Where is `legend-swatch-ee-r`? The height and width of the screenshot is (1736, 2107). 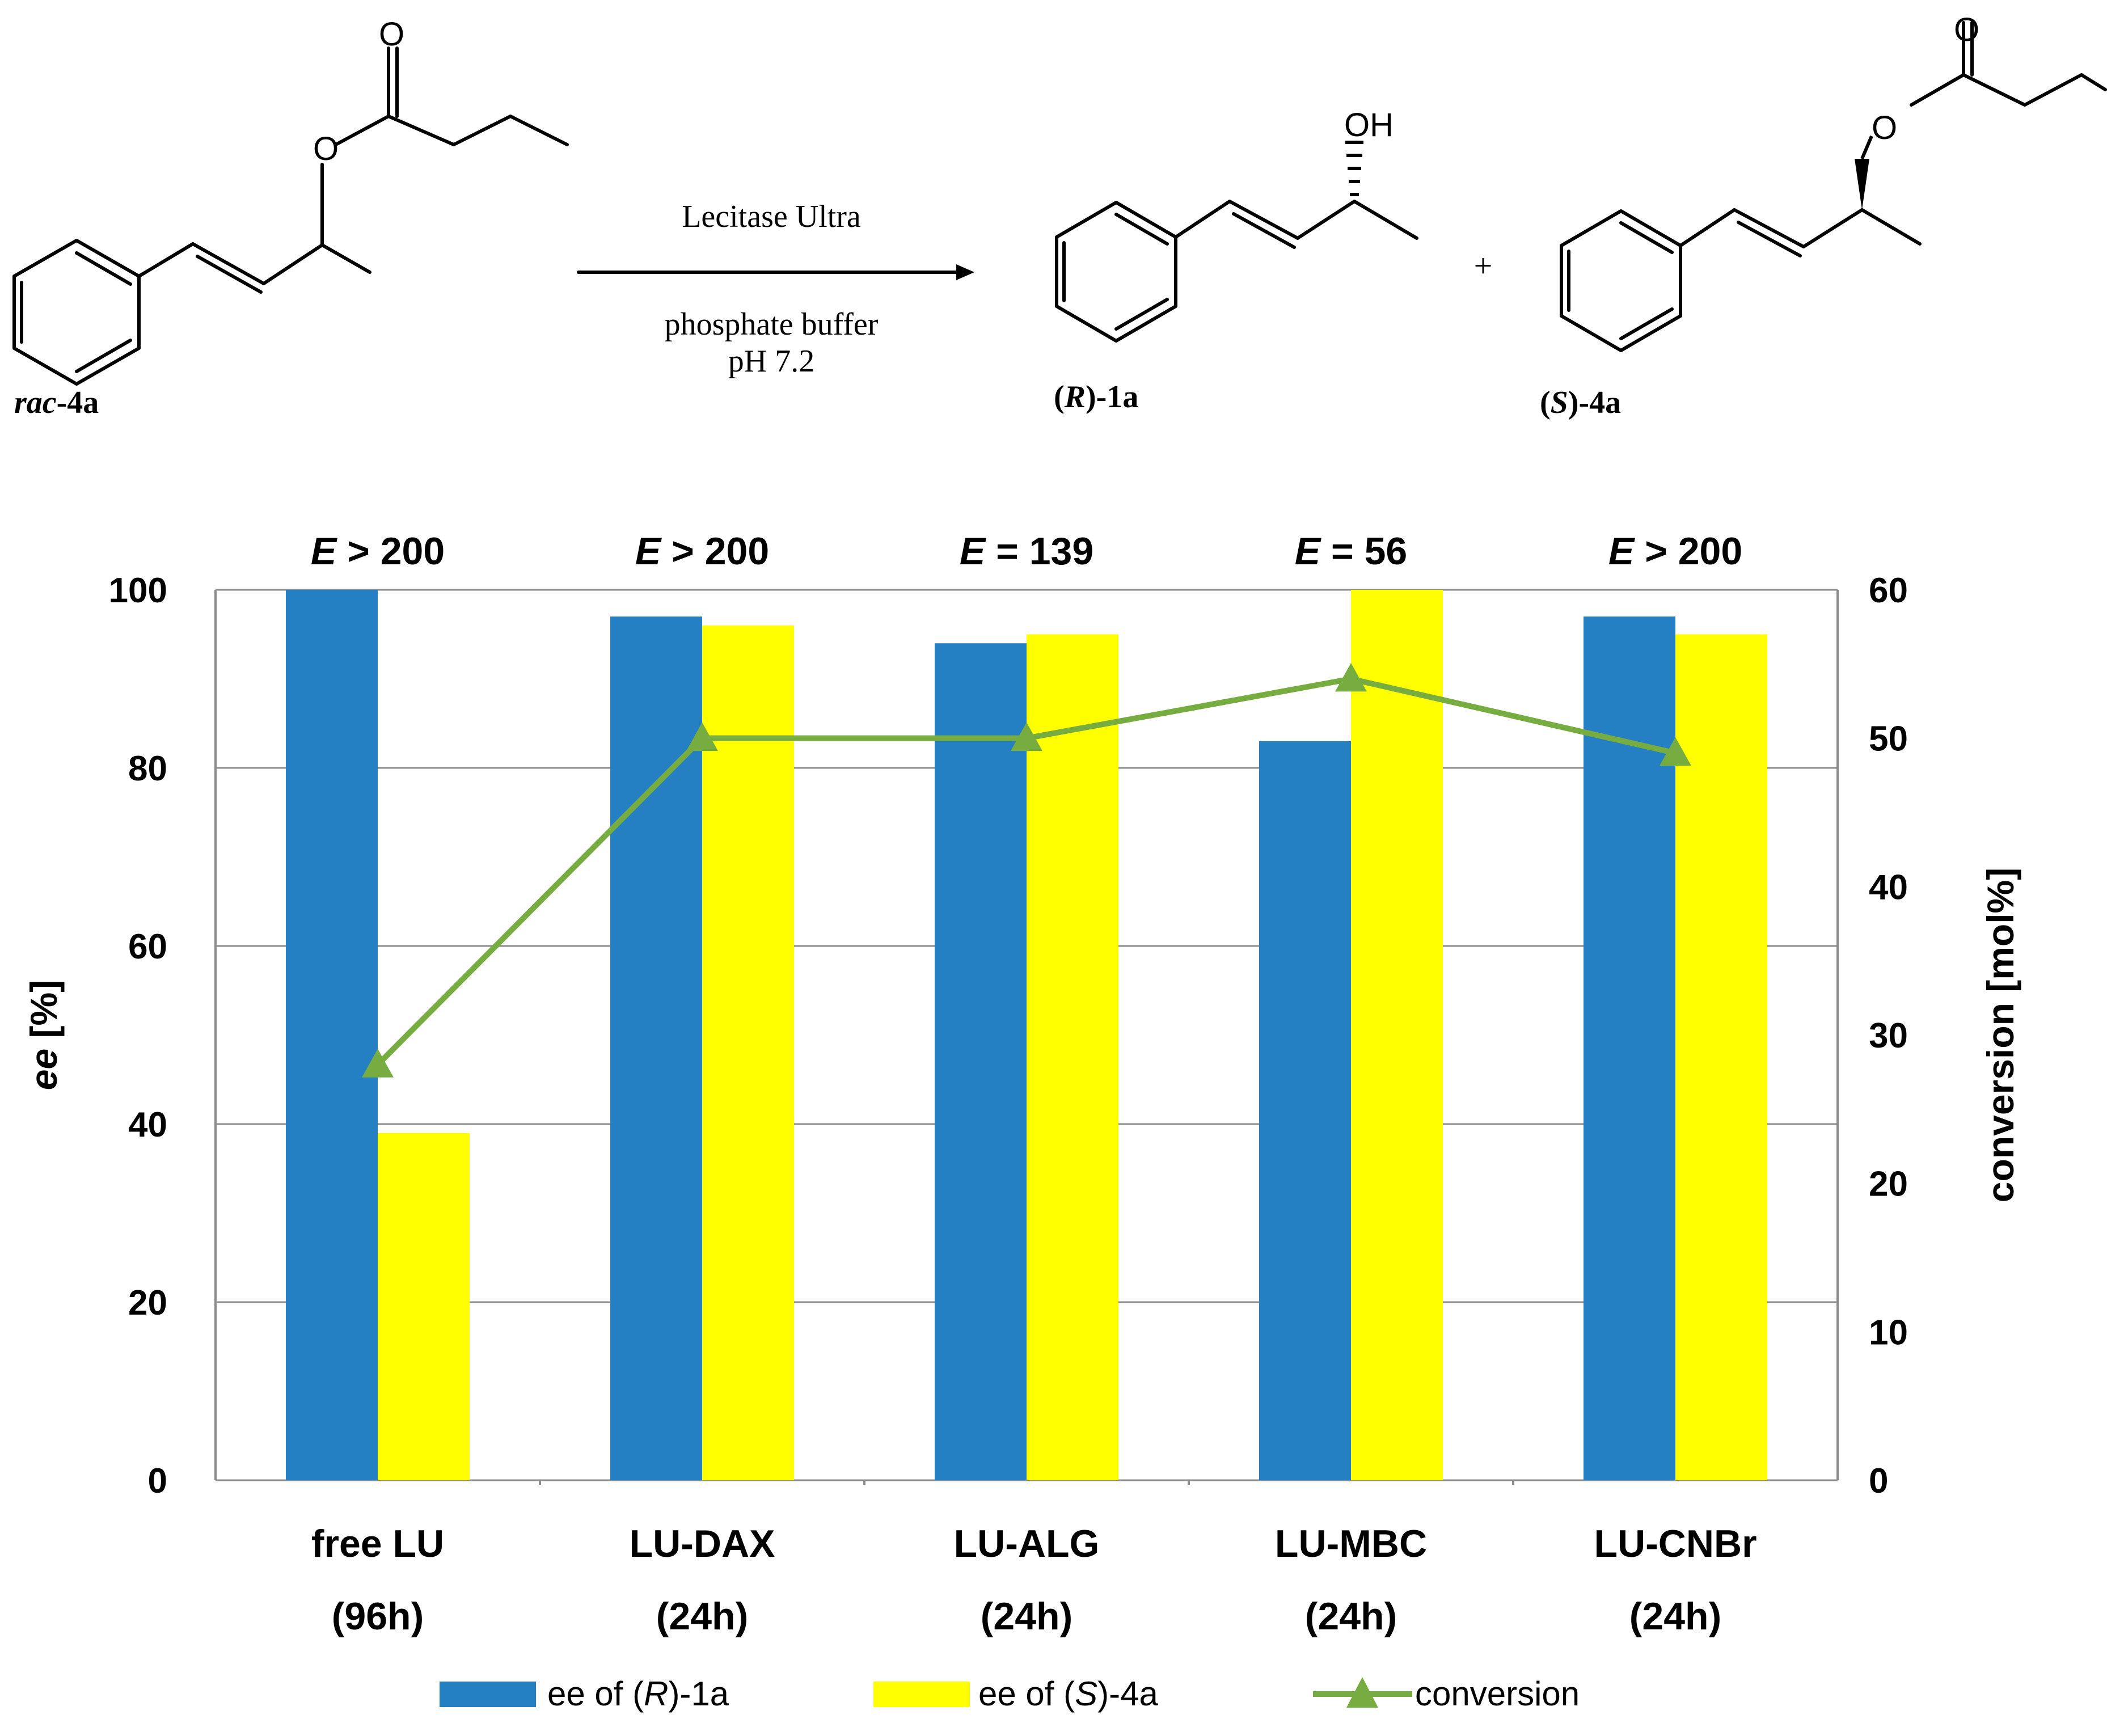
legend-swatch-ee-r is located at coordinates (488, 1694).